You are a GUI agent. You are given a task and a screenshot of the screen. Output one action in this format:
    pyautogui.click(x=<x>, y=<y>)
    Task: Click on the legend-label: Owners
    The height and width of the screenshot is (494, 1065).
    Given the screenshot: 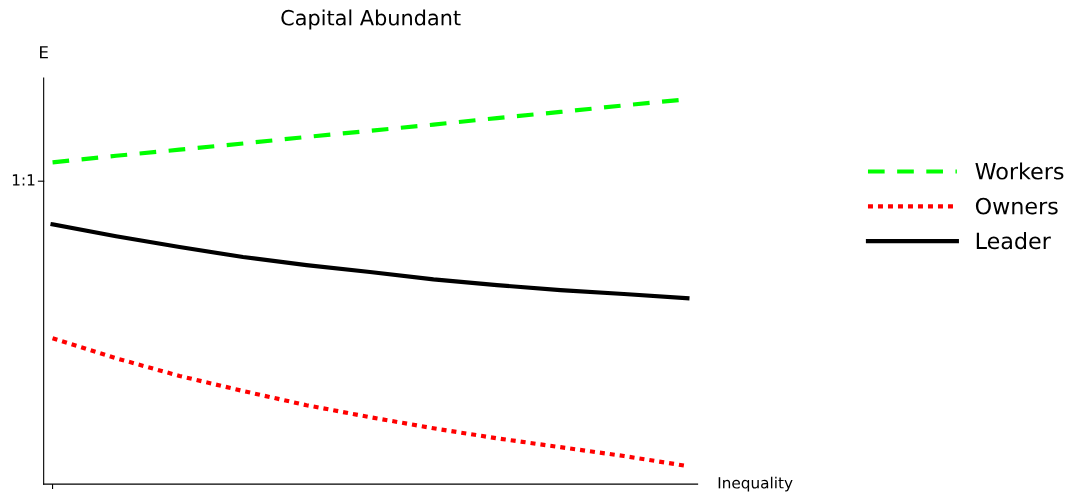 What is the action you would take?
    pyautogui.click(x=1016, y=206)
    